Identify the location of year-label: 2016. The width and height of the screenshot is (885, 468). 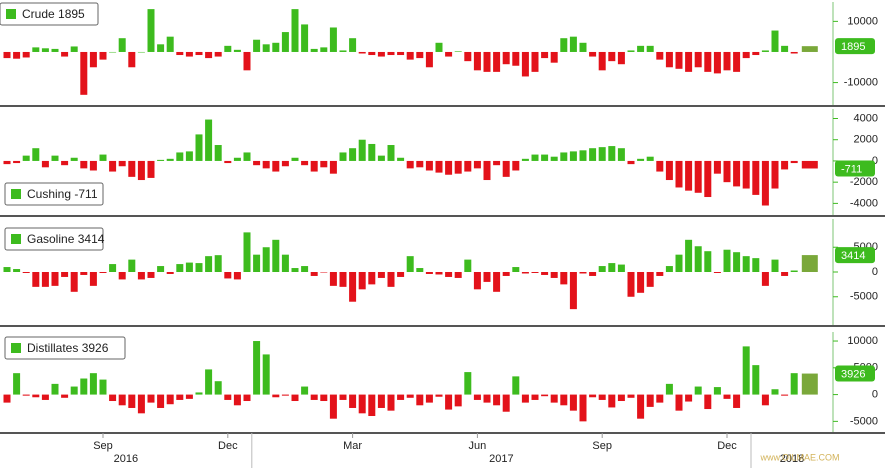
(126, 459).